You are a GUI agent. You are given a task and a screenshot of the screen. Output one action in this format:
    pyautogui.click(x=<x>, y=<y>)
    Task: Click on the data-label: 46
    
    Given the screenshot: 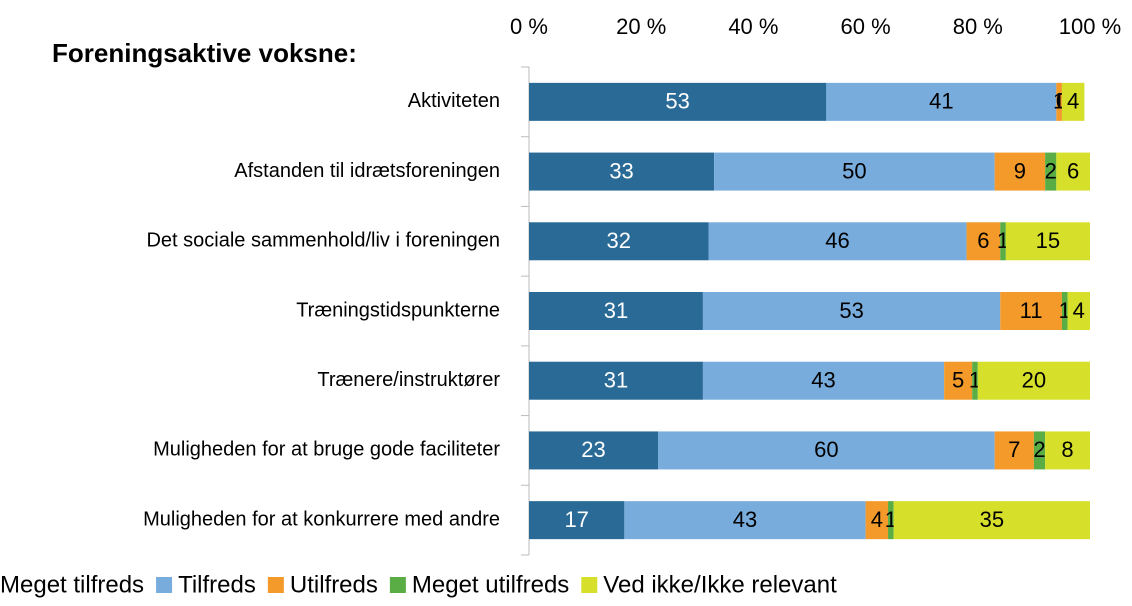 What is the action you would take?
    pyautogui.click(x=837, y=240)
    